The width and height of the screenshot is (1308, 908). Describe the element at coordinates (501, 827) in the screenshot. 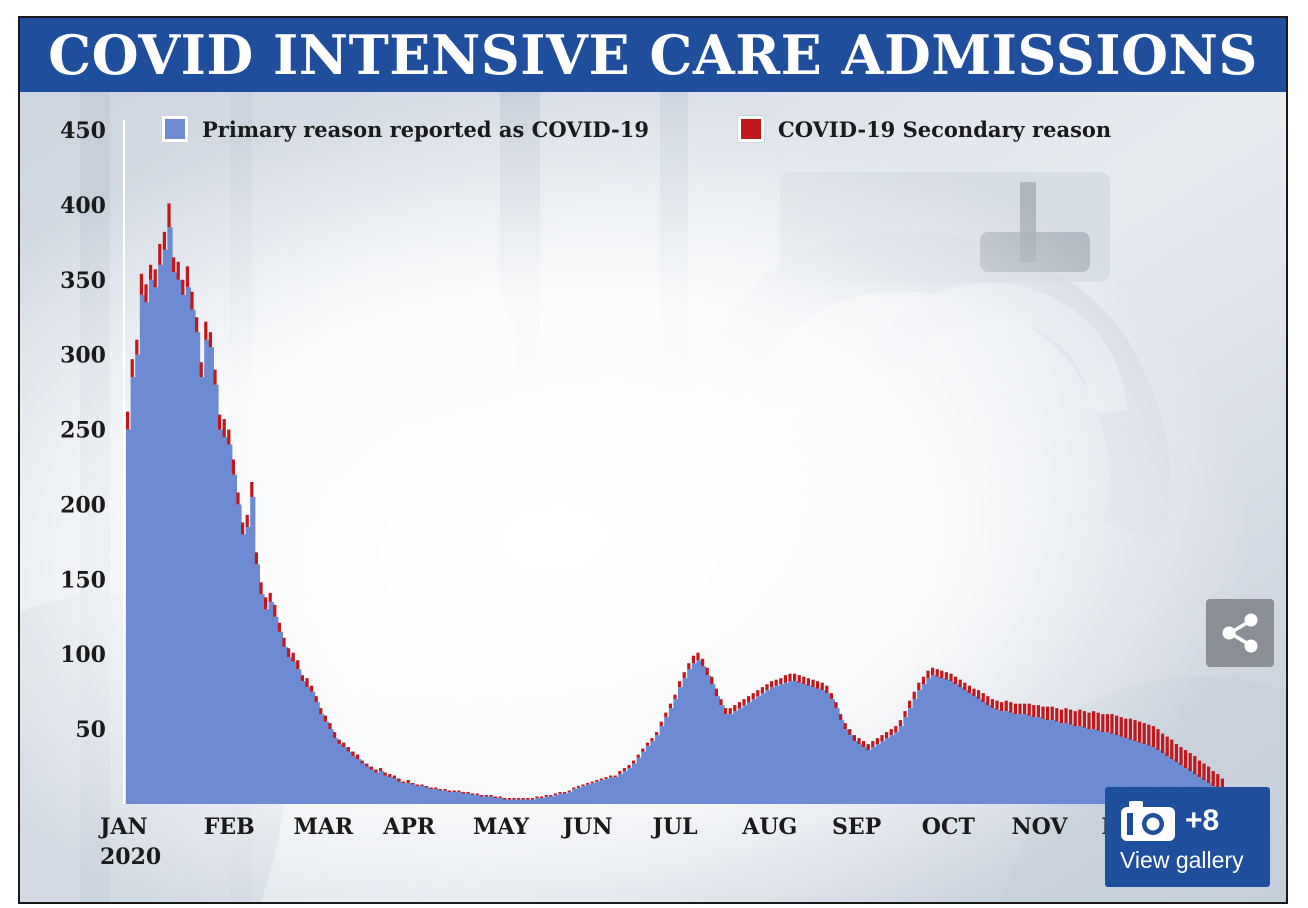

I see `x-tick-label: MAY` at that location.